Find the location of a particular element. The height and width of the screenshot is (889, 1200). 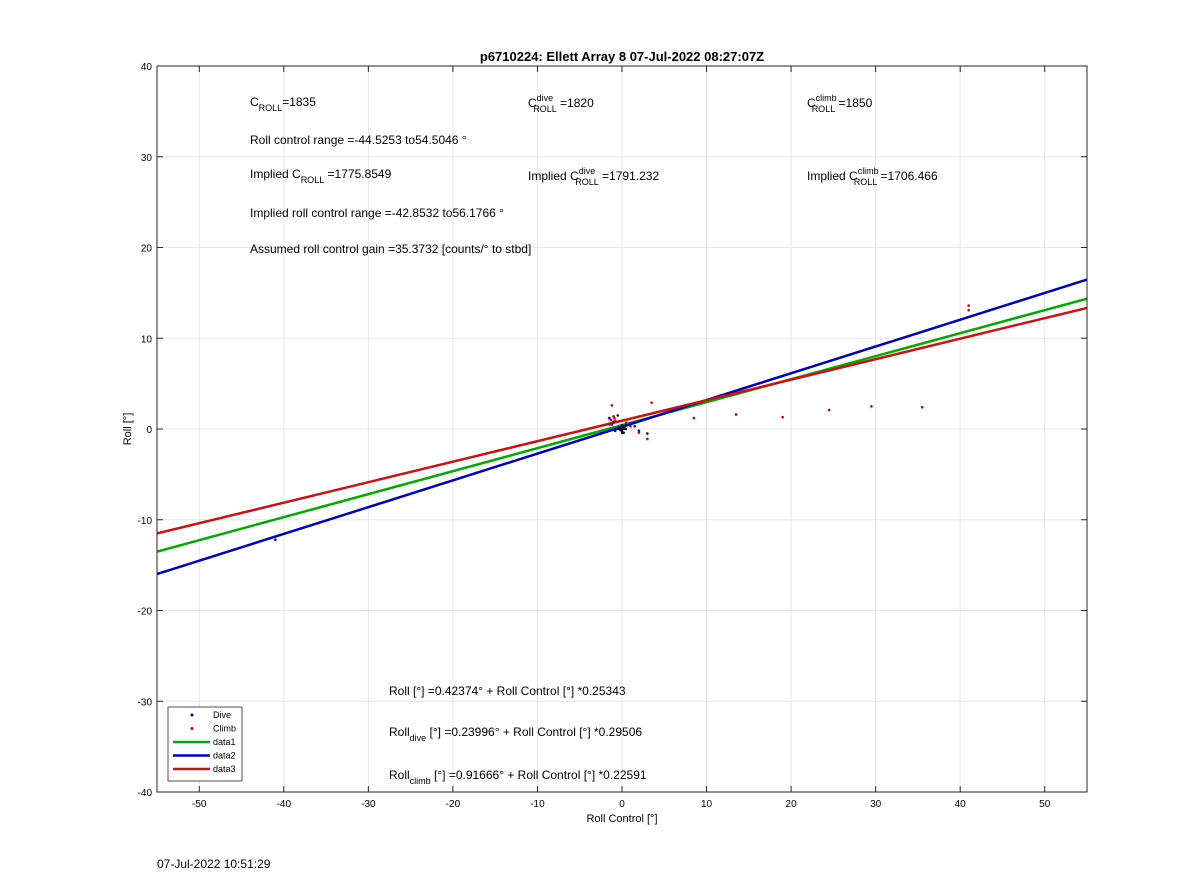

x-tick-label: -50 is located at coordinates (199, 804).